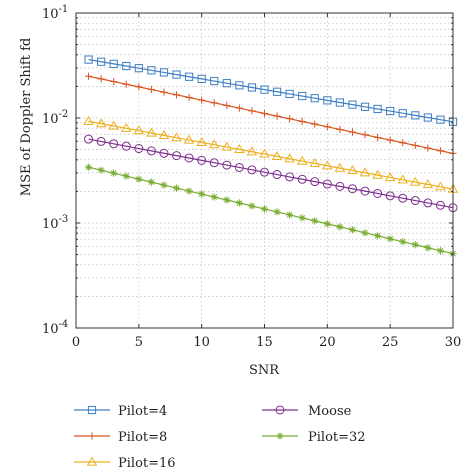 Image resolution: width=474 pixels, height=474 pixels. What do you see at coordinates (139, 342) in the screenshot?
I see `x-tick-label: 5` at bounding box center [139, 342].